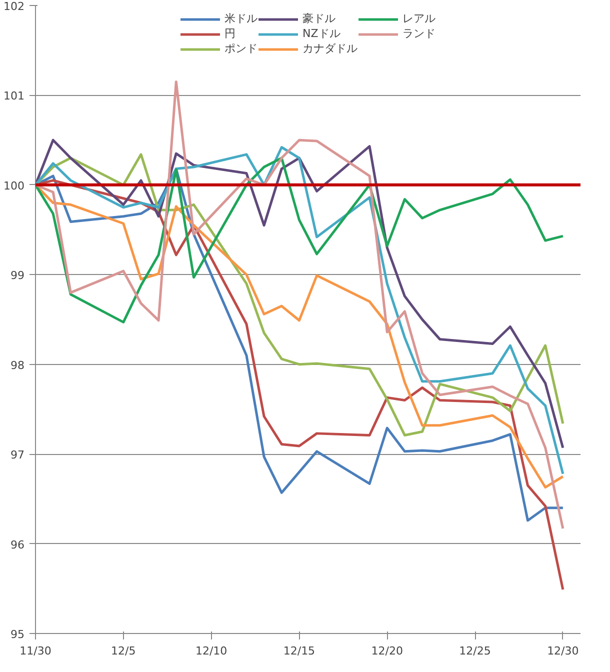 The image size is (610, 672). What do you see at coordinates (14, 96) in the screenshot?
I see `y-tick-label: 101` at bounding box center [14, 96].